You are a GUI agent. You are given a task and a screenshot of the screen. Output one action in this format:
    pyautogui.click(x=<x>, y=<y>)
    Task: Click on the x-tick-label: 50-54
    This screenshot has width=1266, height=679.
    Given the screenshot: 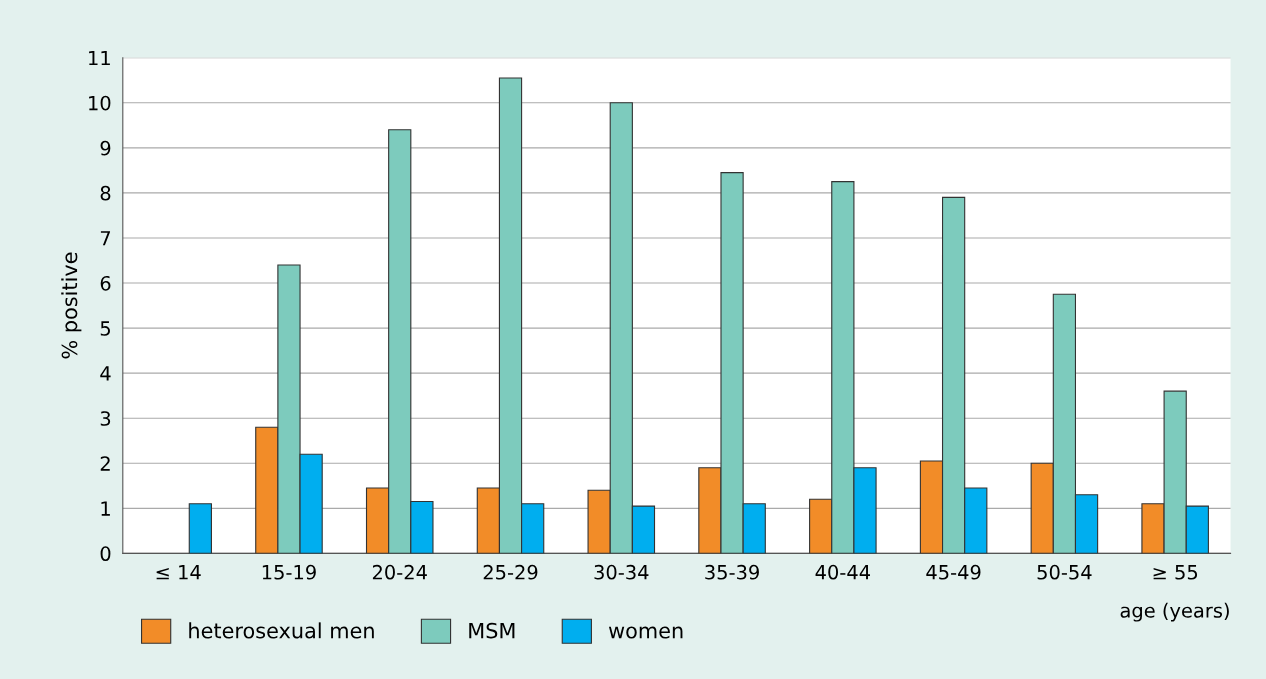 What is the action you would take?
    pyautogui.click(x=1064, y=572)
    